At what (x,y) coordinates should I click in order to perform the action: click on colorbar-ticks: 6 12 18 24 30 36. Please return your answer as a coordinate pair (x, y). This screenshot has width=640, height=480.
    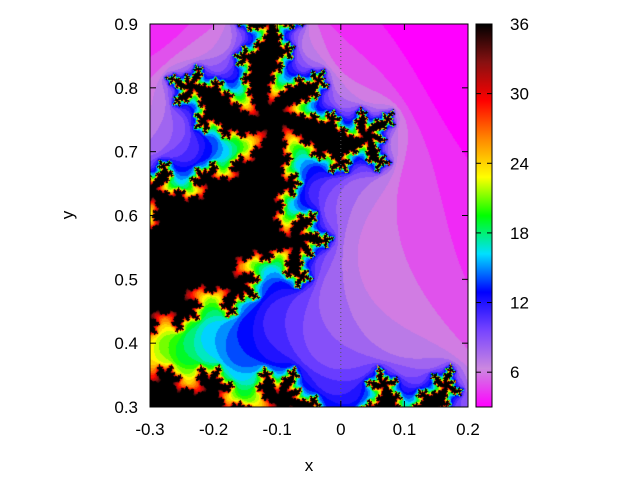
    Looking at the image, I should click on (502, 198).